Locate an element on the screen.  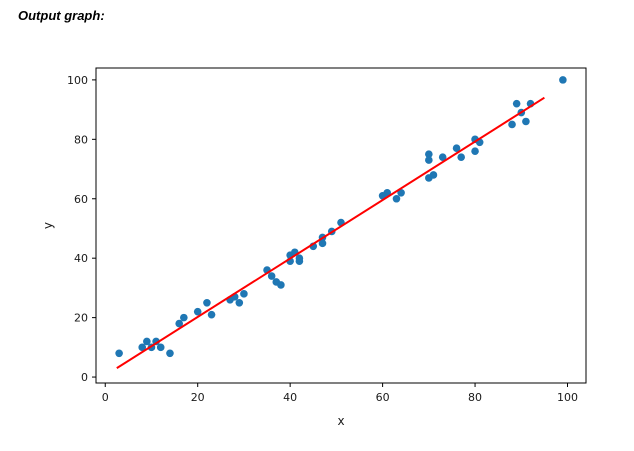
x-tick-label: 20 is located at coordinates (198, 397).